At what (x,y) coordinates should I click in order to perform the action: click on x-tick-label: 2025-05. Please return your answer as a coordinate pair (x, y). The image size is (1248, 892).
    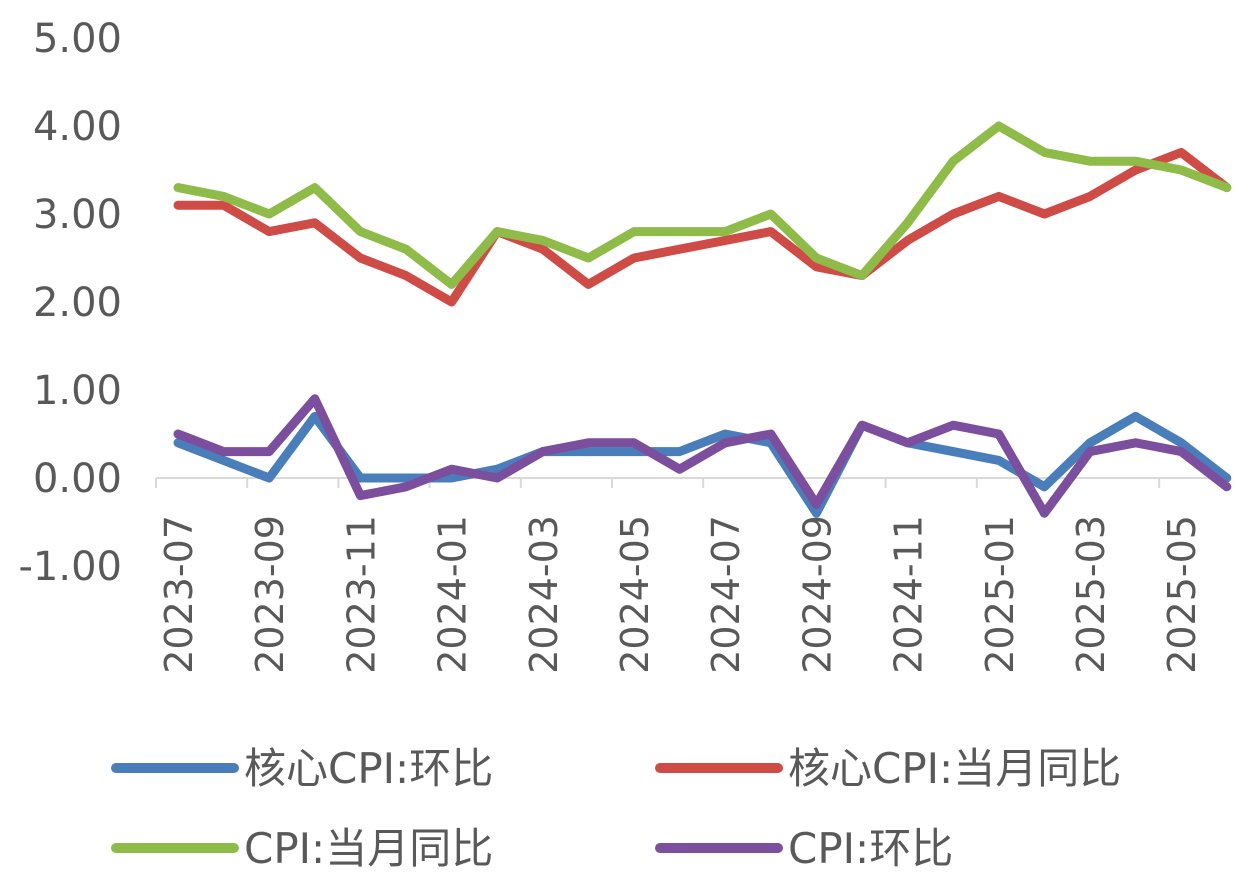
    Looking at the image, I should click on (1182, 594).